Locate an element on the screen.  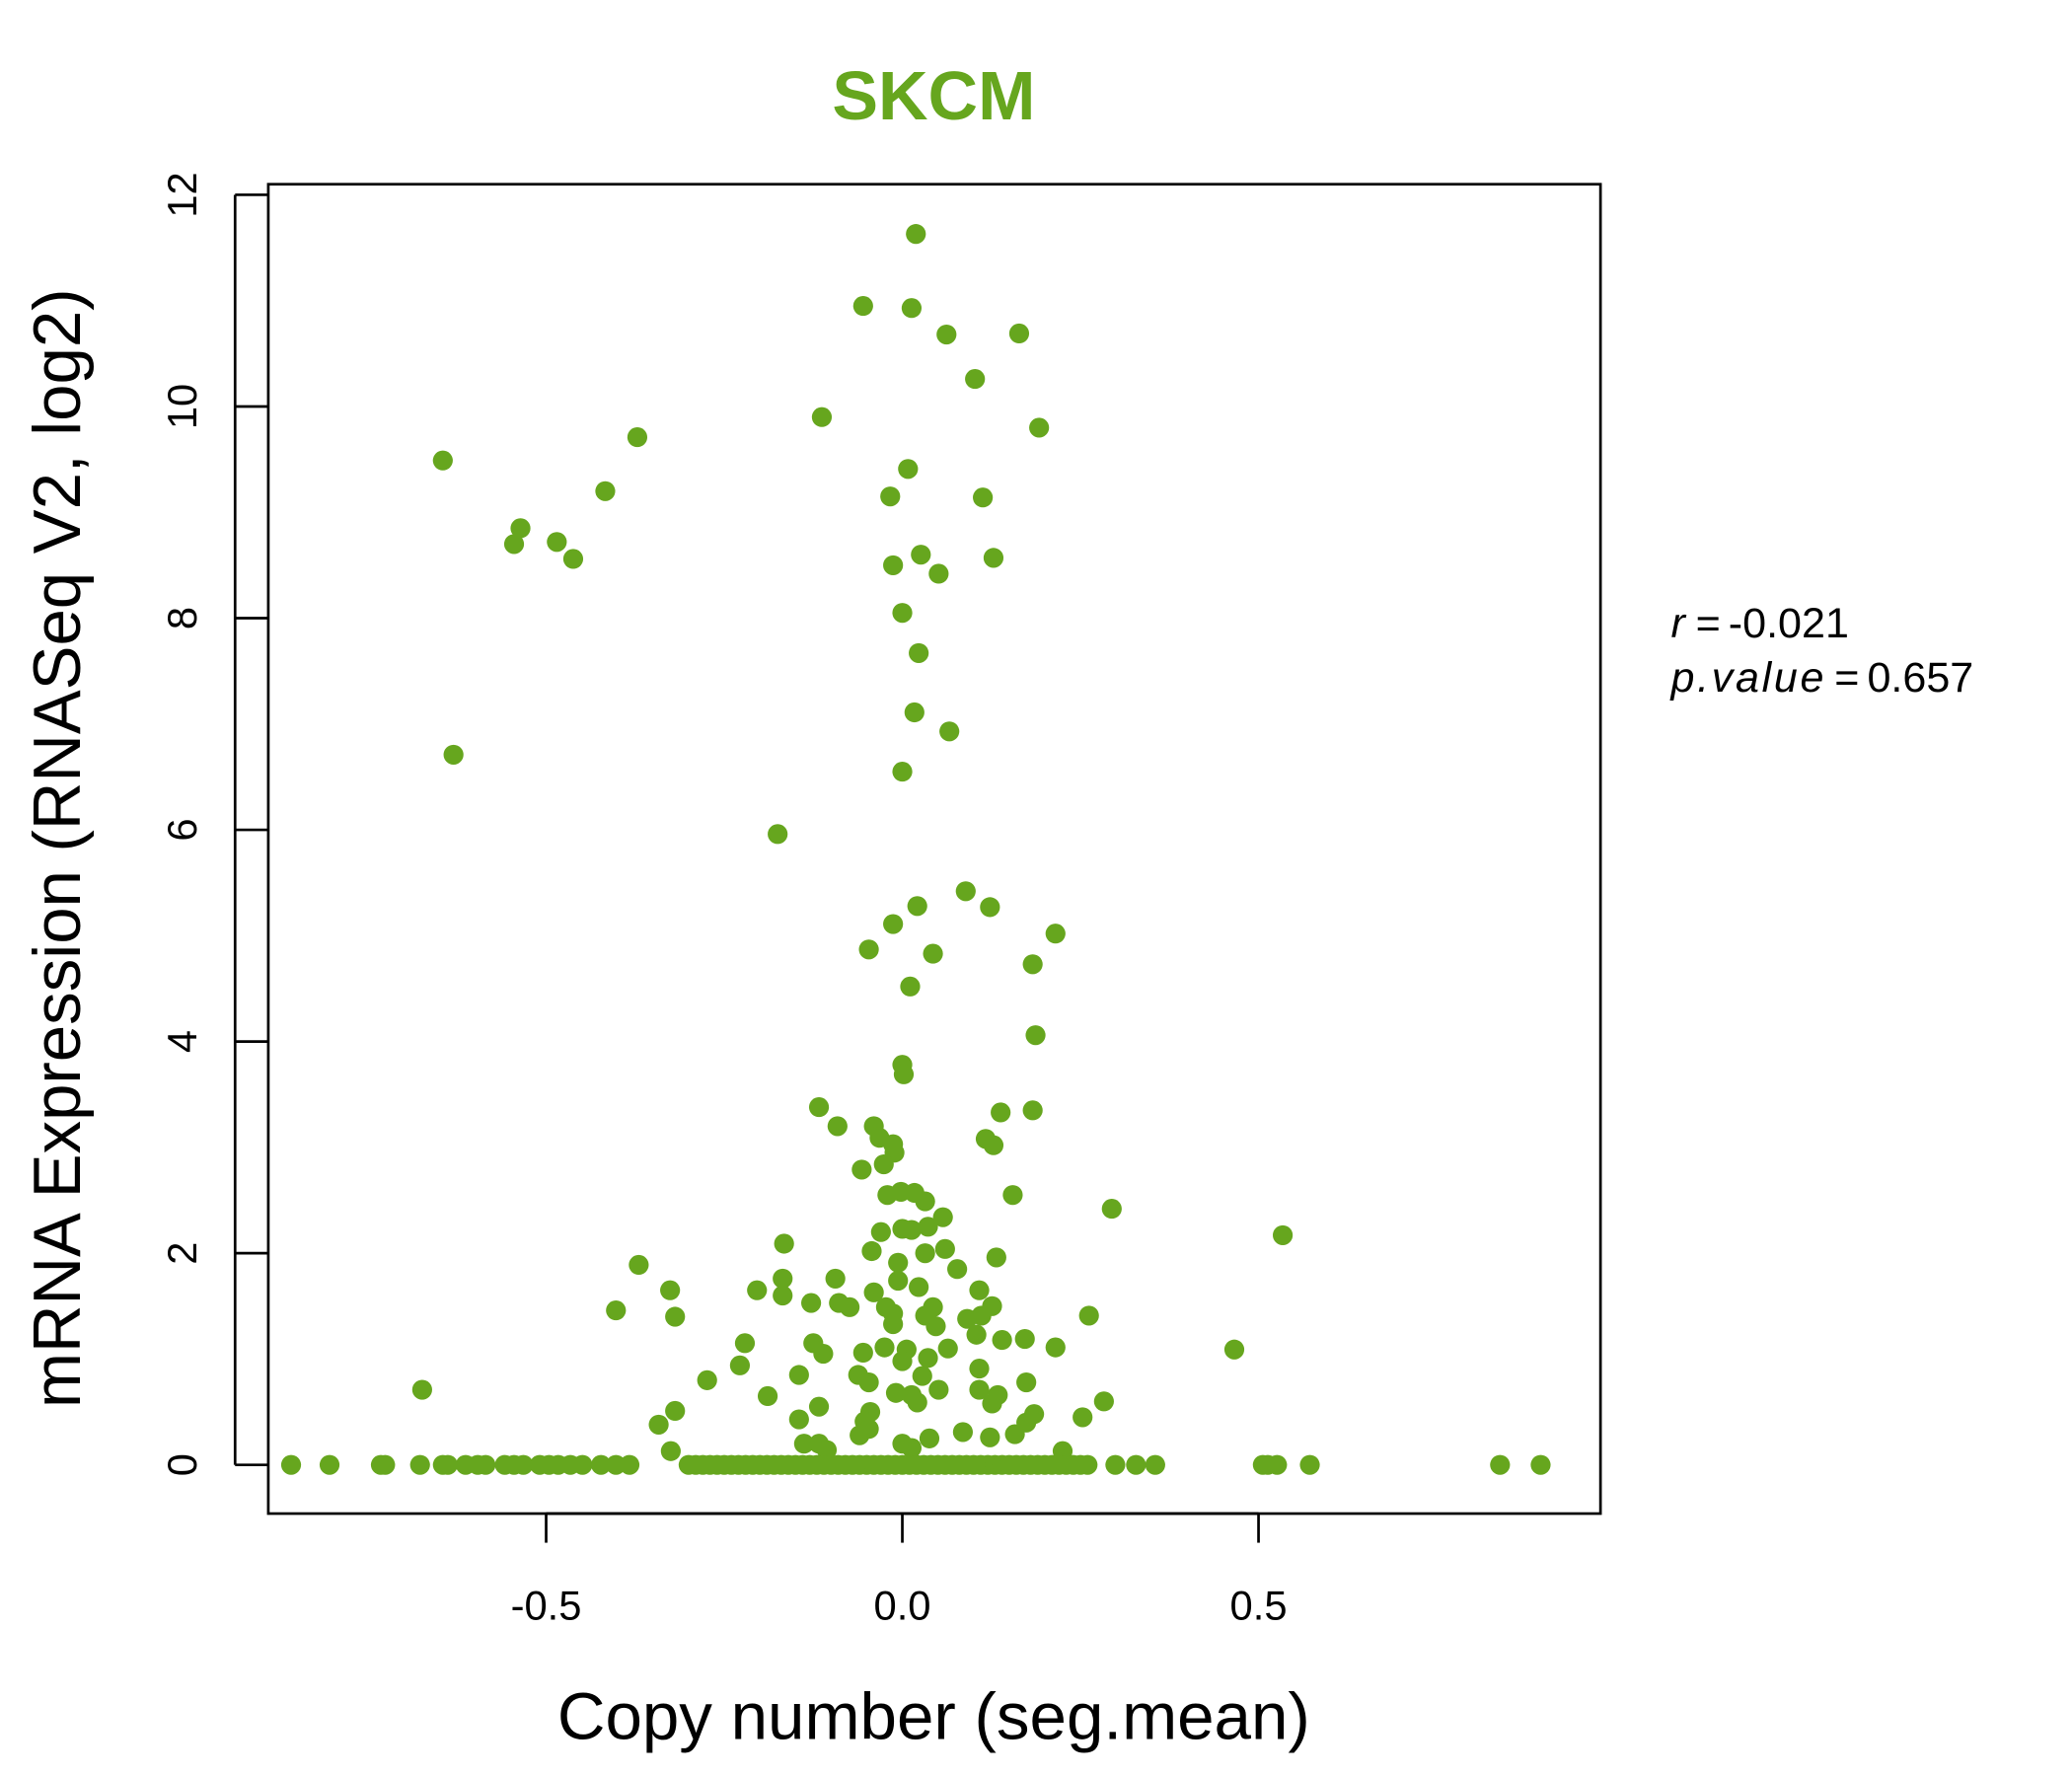
y-tick-label: 4 is located at coordinates (182, 1041).